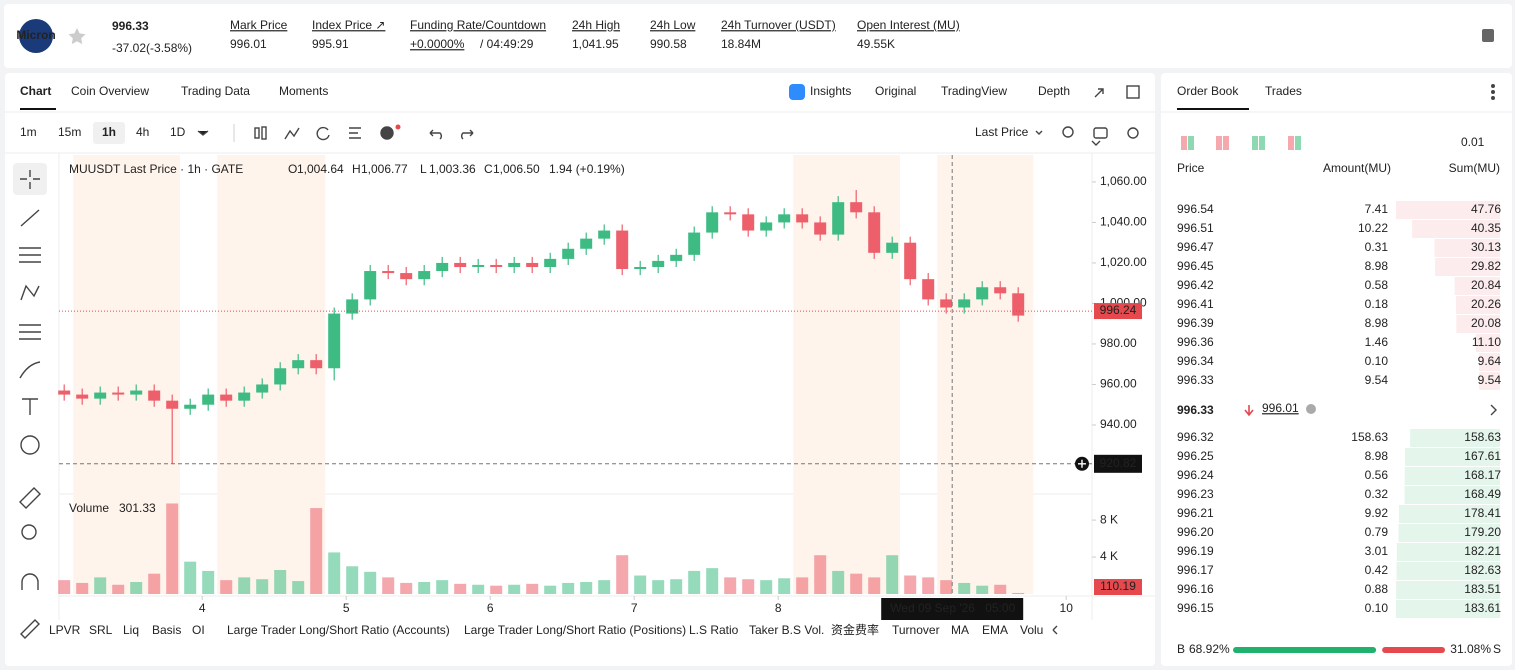 Image resolution: width=1515 pixels, height=670 pixels. Describe the element at coordinates (1448, 210) in the screenshot. I see `depth-bar` at that location.